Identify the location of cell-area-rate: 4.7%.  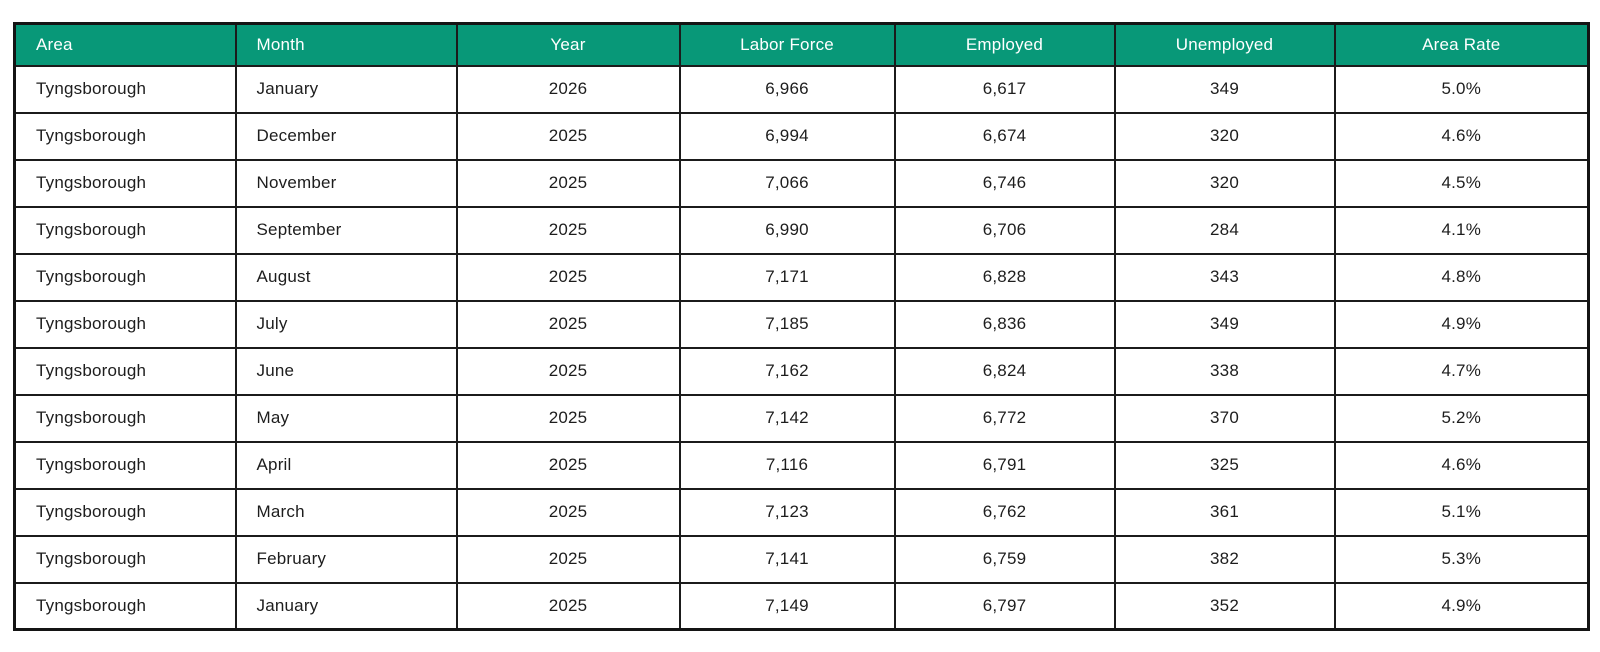
(1461, 371).